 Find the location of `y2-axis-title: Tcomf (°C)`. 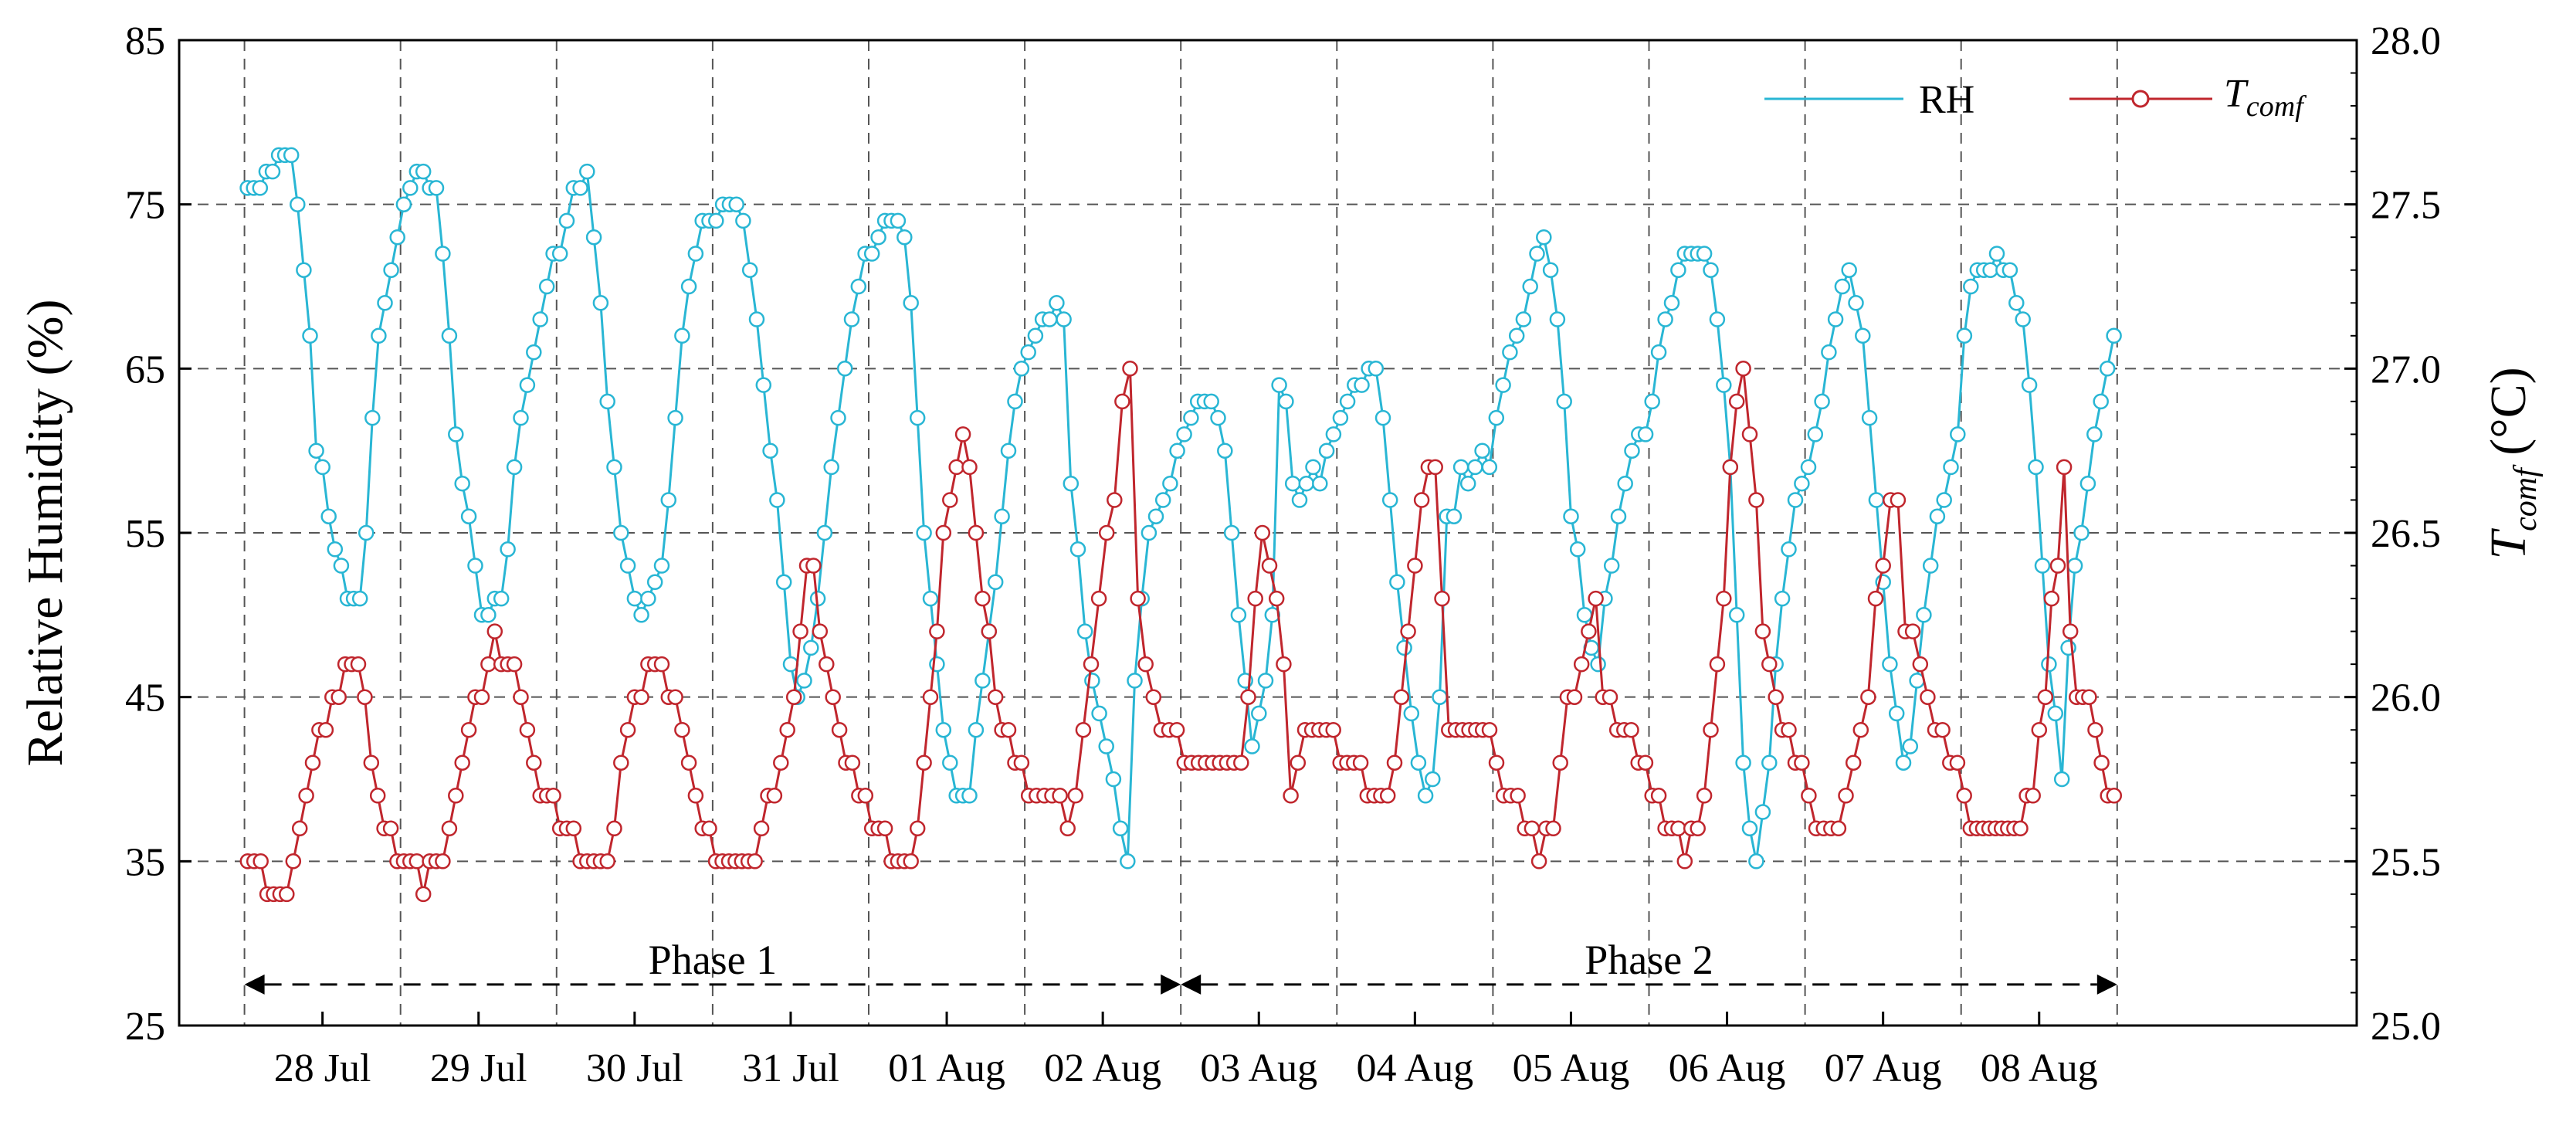

y2-axis-title: Tcomf (°C) is located at coordinates (2512, 463).